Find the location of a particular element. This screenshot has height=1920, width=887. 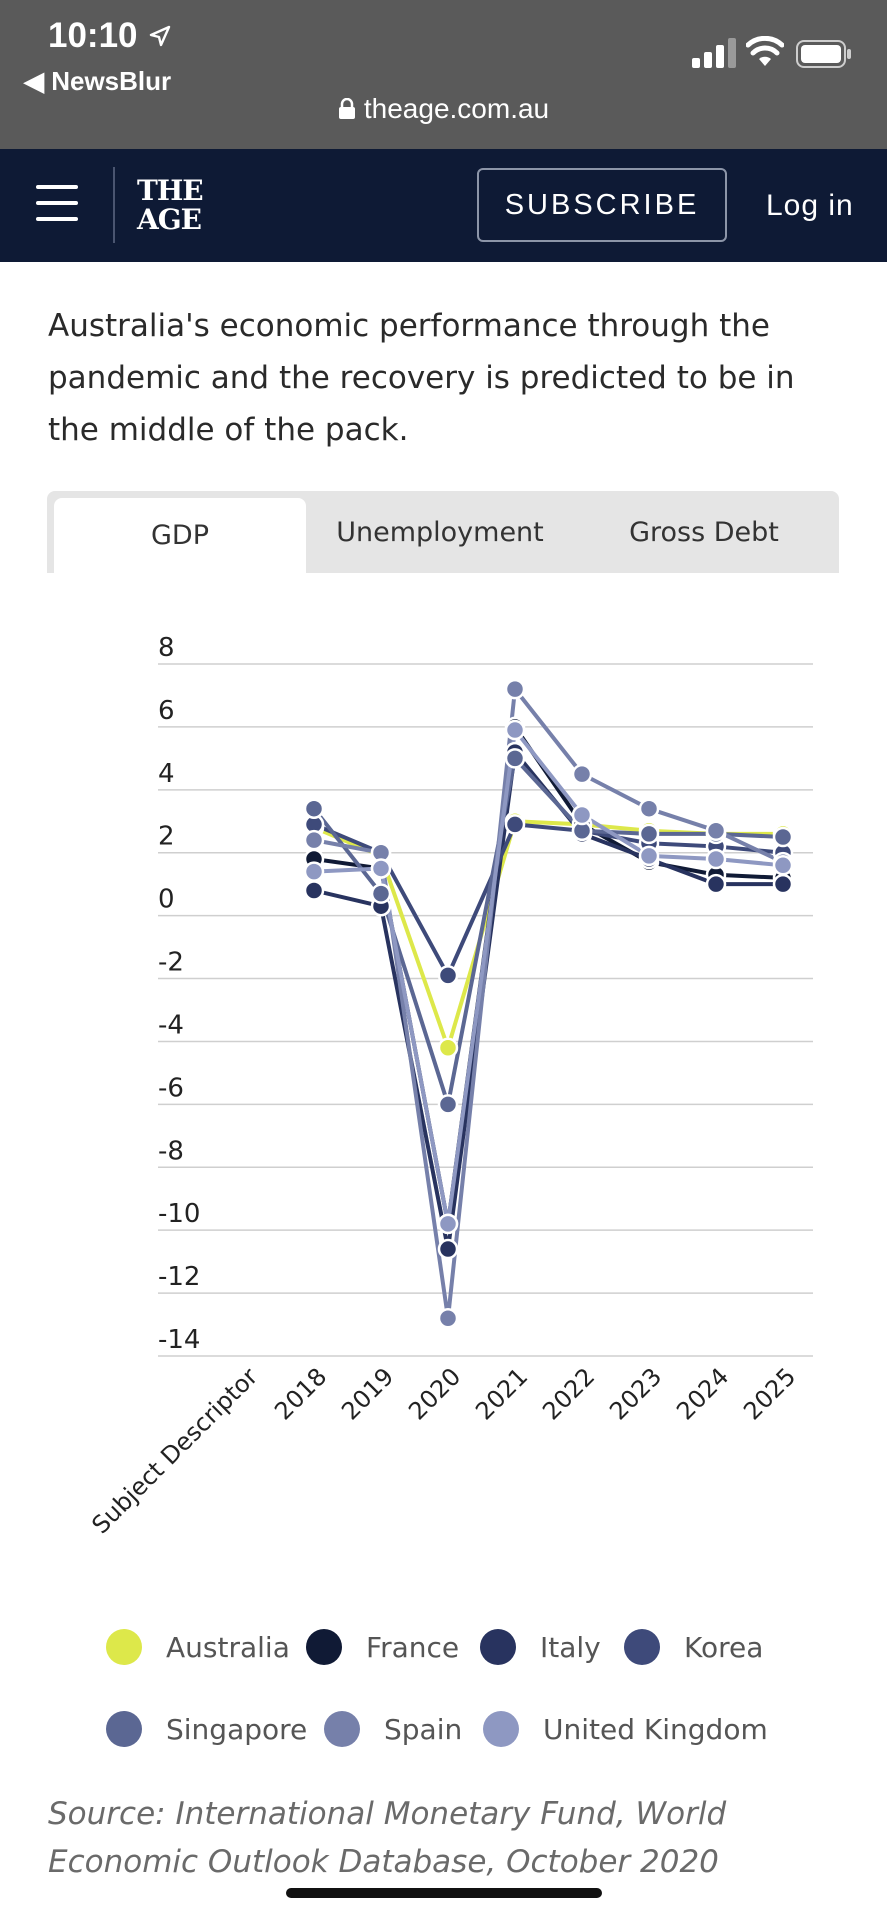

tab-unemployment: Unemployment is located at coordinates (440, 532).